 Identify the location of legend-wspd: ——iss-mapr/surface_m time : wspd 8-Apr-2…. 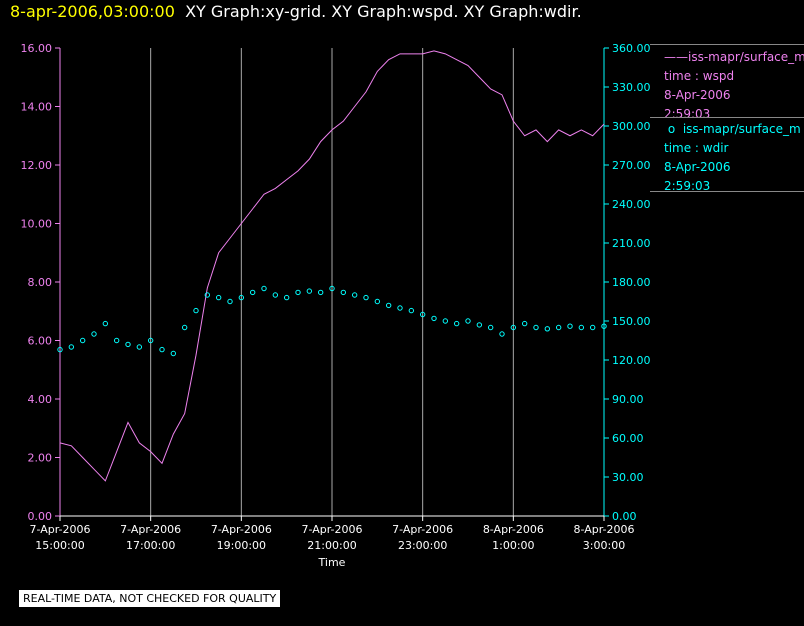
(734, 86).